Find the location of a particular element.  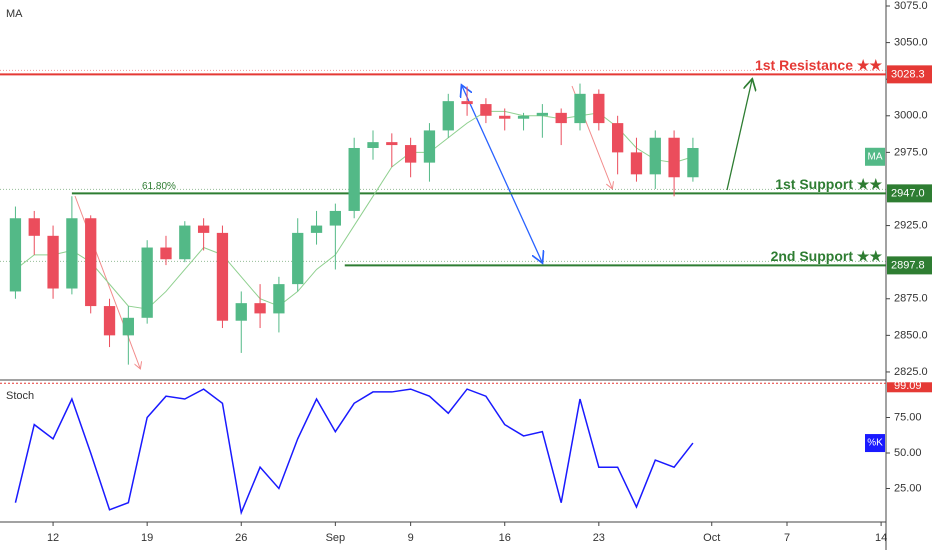

x-tick-label: Oct is located at coordinates (711, 538).